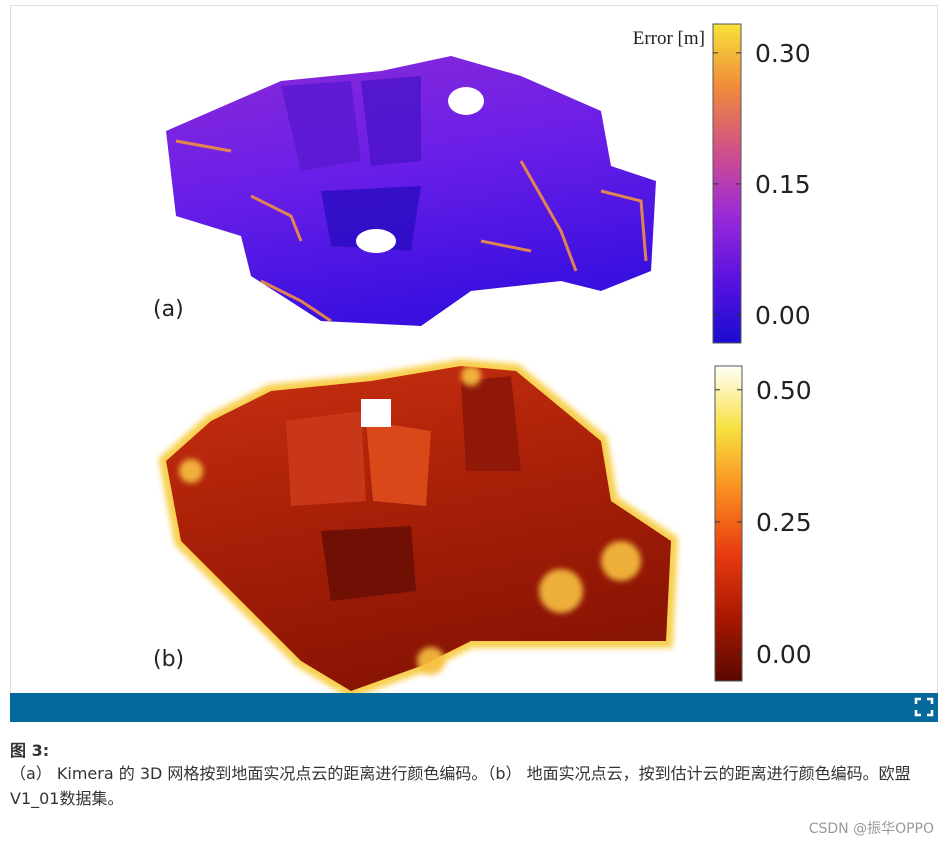  What do you see at coordinates (30, 750) in the screenshot?
I see `caption-heading: 图 3:` at bounding box center [30, 750].